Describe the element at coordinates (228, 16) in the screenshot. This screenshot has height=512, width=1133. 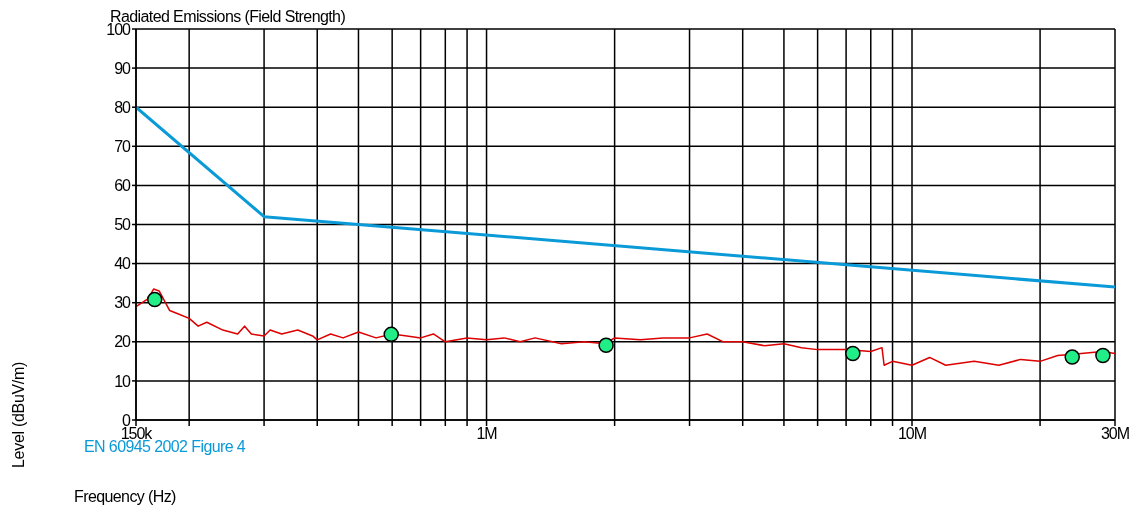
I see `chart-title: Radiated Emissions (Field Strength)` at that location.